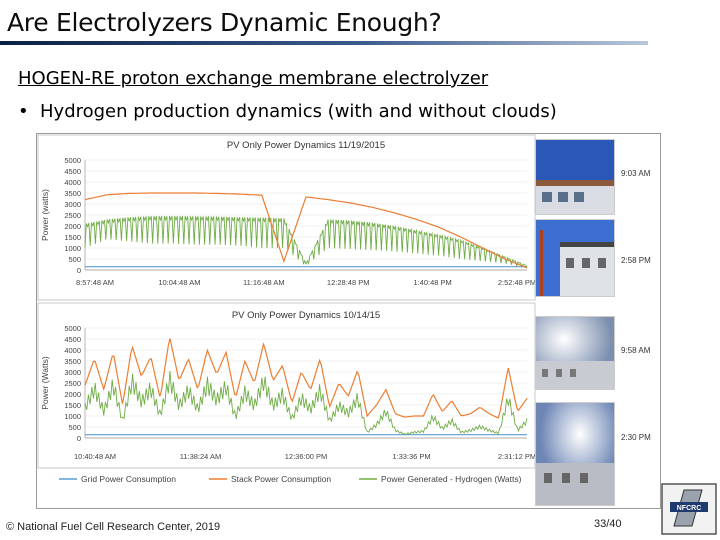 This screenshot has width=720, height=540. What do you see at coordinates (128, 479) in the screenshot?
I see `legend-label: Grid Power Consumption` at bounding box center [128, 479].